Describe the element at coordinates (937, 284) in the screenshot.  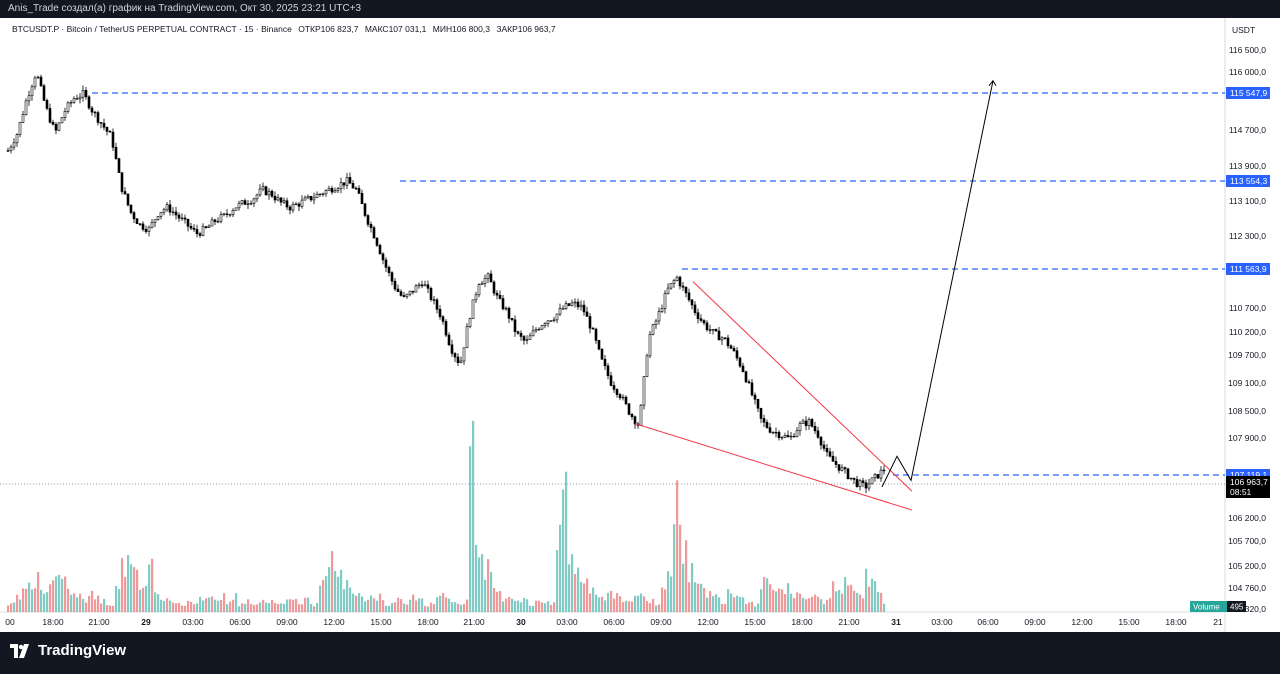
I see `projection-path` at that location.